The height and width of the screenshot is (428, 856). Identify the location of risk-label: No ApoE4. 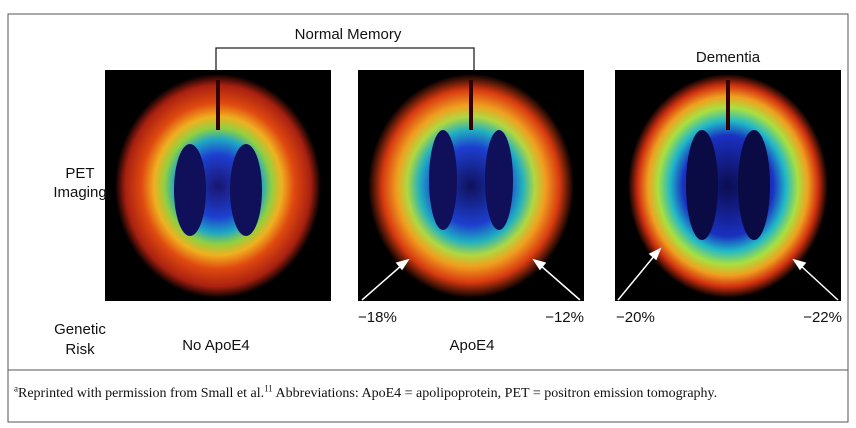
(216, 345).